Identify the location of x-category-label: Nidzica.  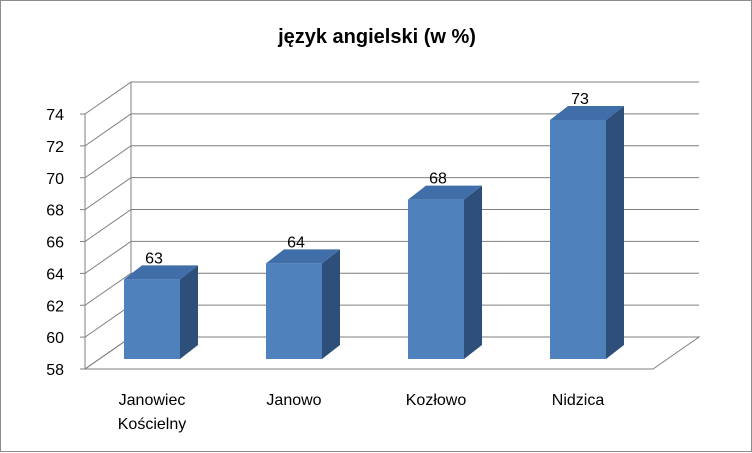
(578, 400).